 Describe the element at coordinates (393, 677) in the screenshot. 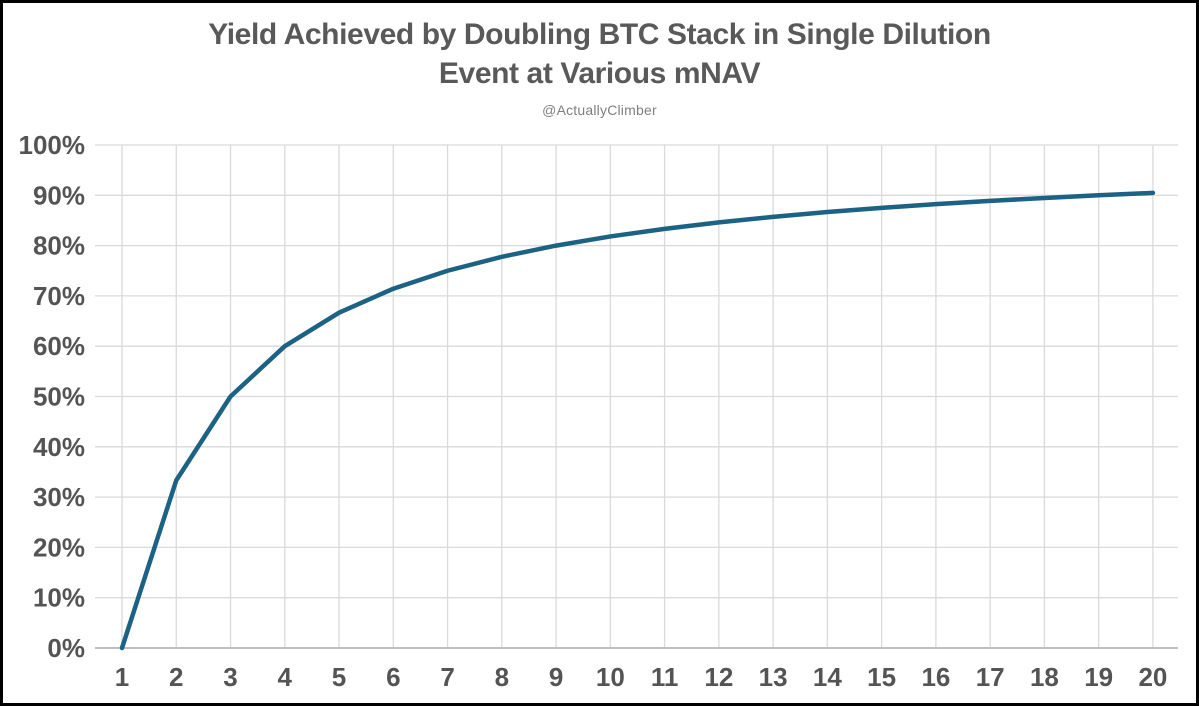

I see `x-axis-tick-label: 6` at that location.